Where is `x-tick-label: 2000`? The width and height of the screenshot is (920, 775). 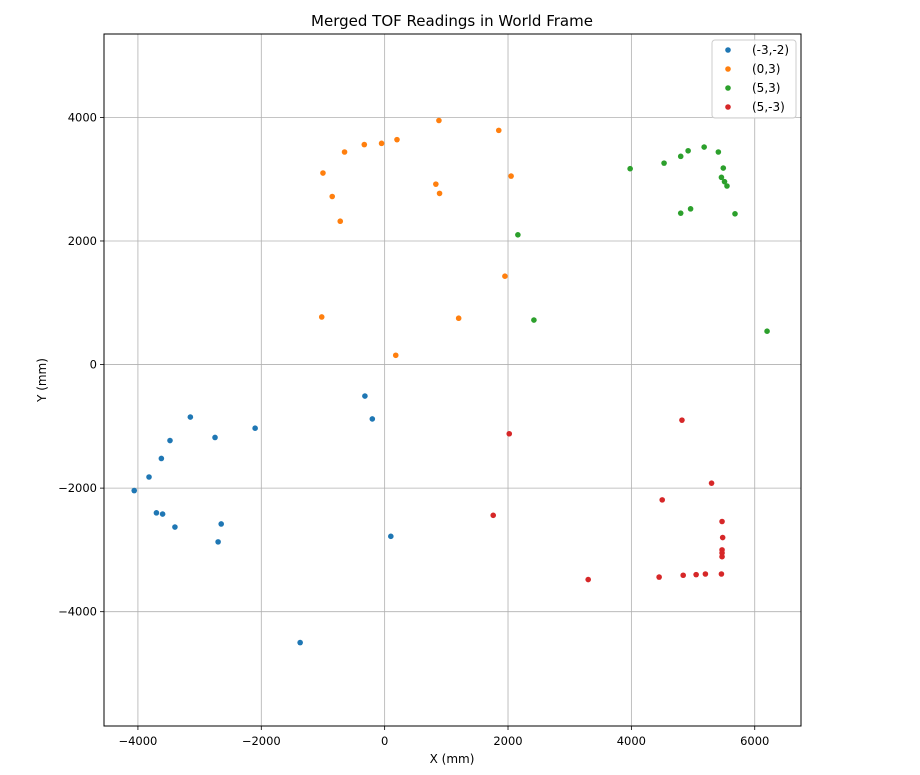 x-tick-label: 2000 is located at coordinates (507, 741).